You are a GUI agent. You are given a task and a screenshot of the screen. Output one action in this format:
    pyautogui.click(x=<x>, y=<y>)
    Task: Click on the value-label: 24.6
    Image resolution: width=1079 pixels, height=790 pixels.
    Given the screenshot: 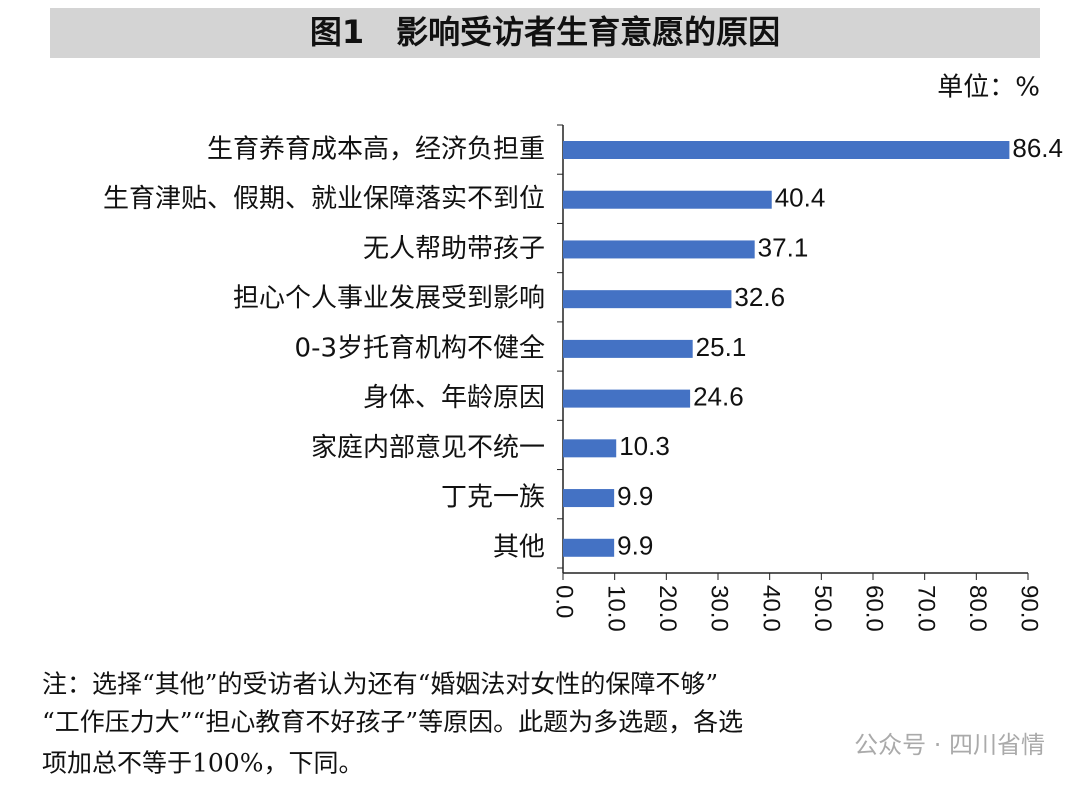 What is the action you would take?
    pyautogui.click(x=718, y=396)
    